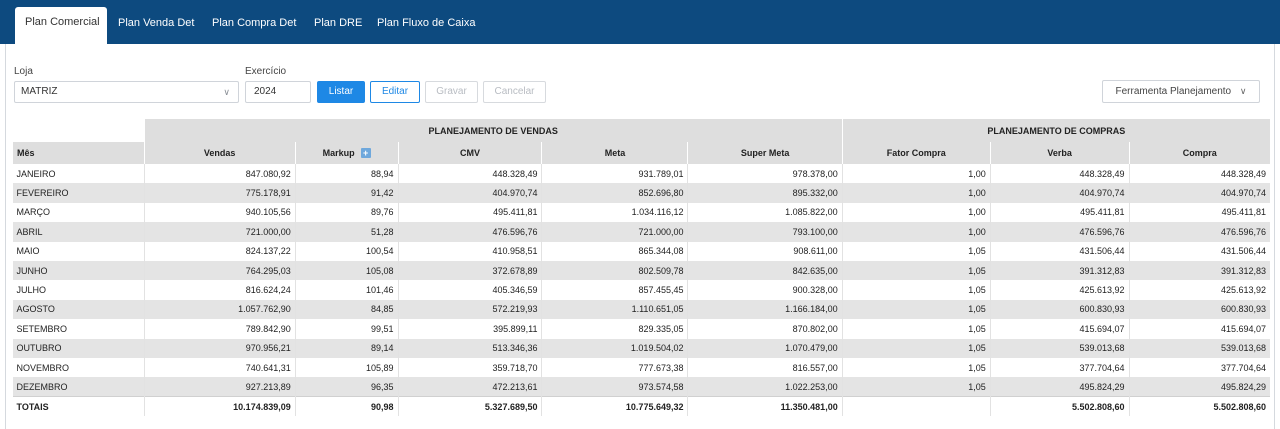 The width and height of the screenshot is (1280, 429). What do you see at coordinates (219, 387) in the screenshot?
I see `cell-vendas: 927.213,89` at bounding box center [219, 387].